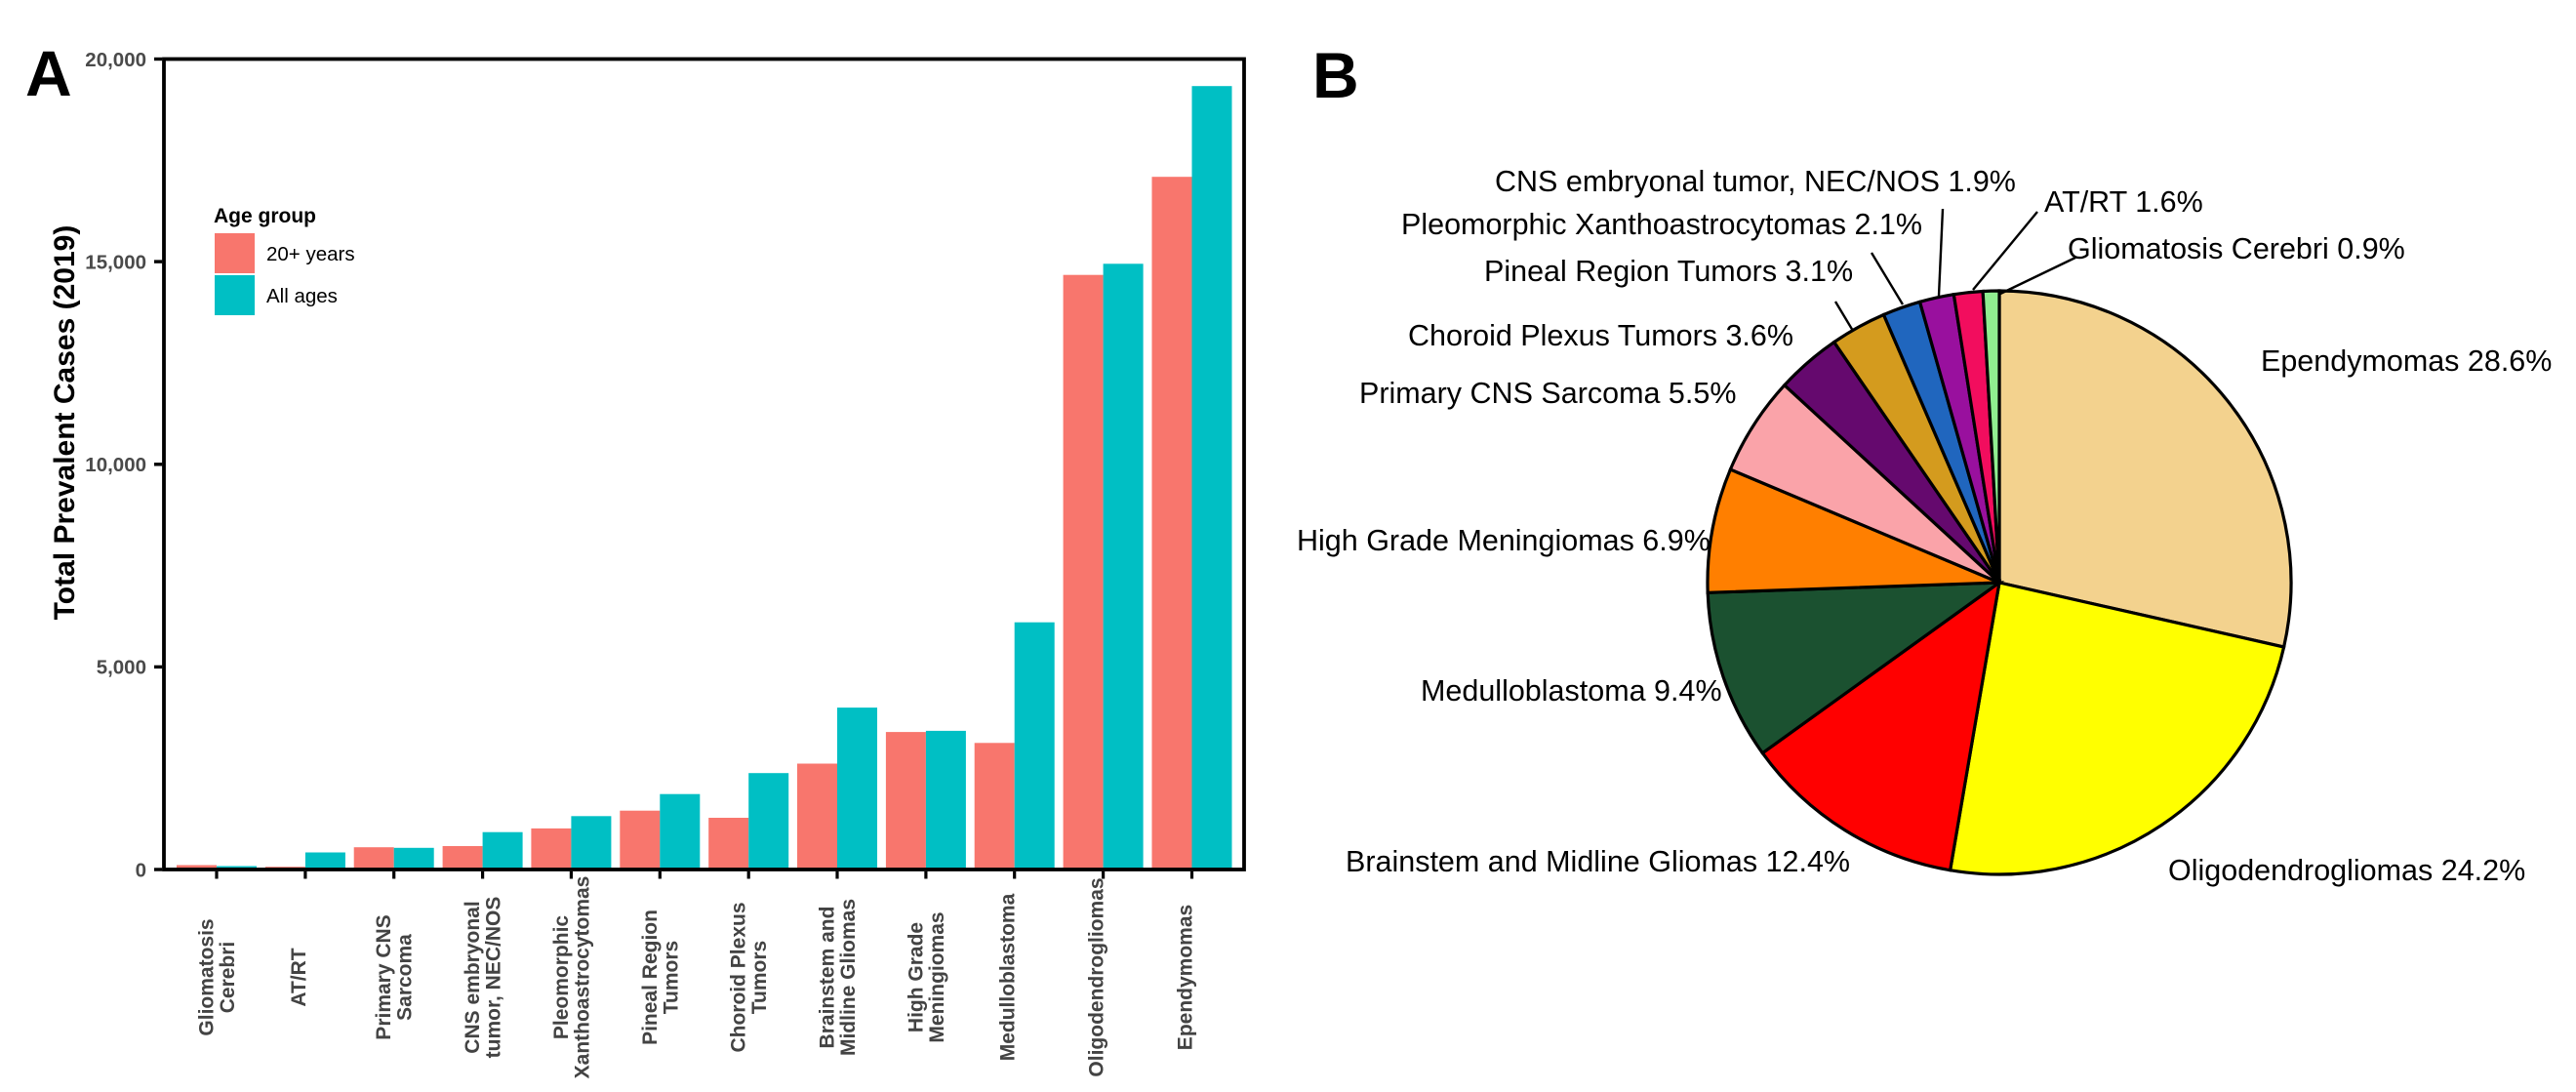 This screenshot has width=2576, height=1092. I want to click on svg-text: All ages, so click(302, 296).